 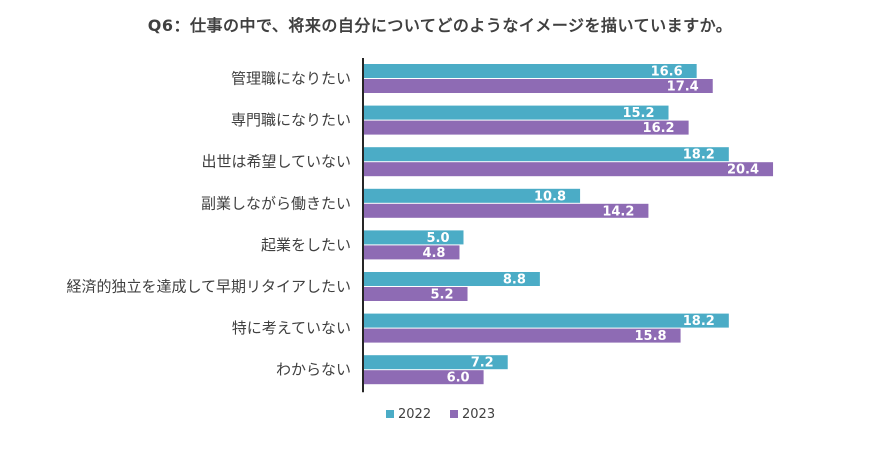 I want to click on legend-swatch-2022, so click(x=390, y=414).